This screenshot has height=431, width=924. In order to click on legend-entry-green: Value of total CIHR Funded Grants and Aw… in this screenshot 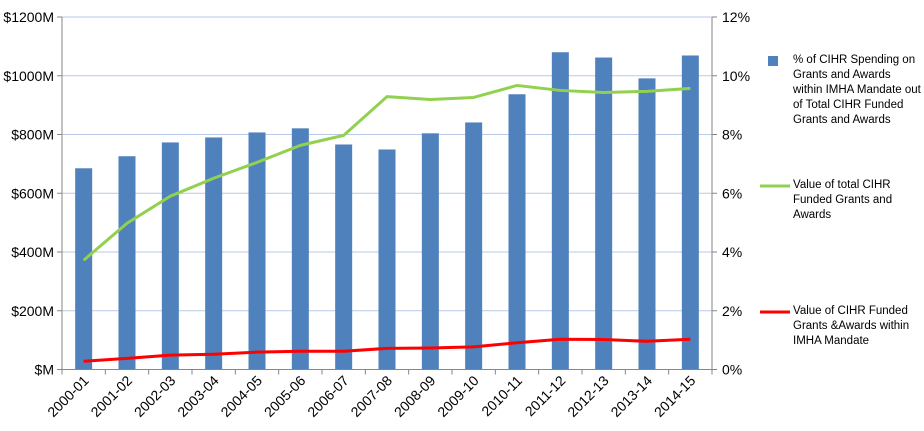, I will do `click(858, 200)`.